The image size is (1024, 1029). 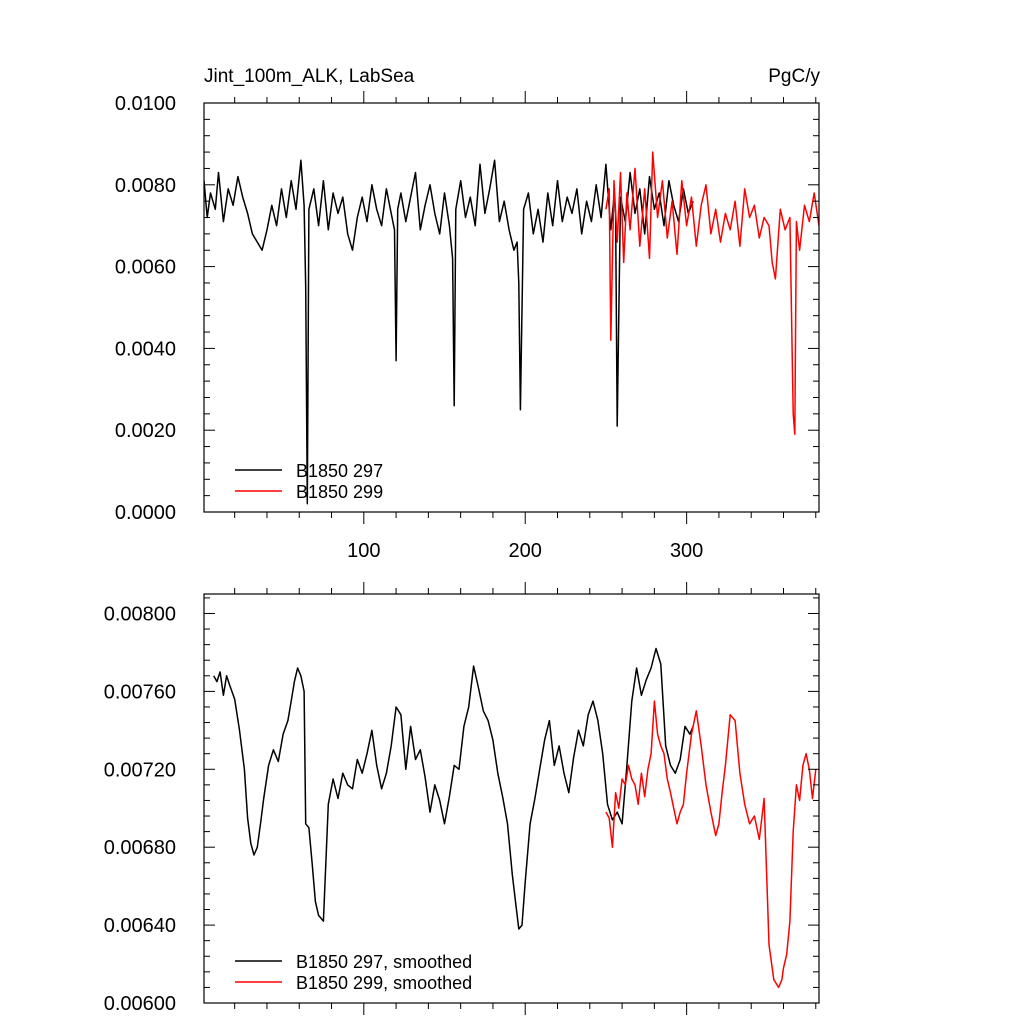 I want to click on legend-label-b1850-299: B1850 299, so click(x=339, y=492).